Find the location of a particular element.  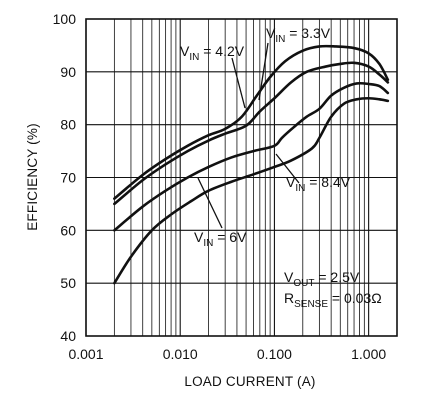

label-rsense: RSENSE = 0.03Ω is located at coordinates (333, 300).